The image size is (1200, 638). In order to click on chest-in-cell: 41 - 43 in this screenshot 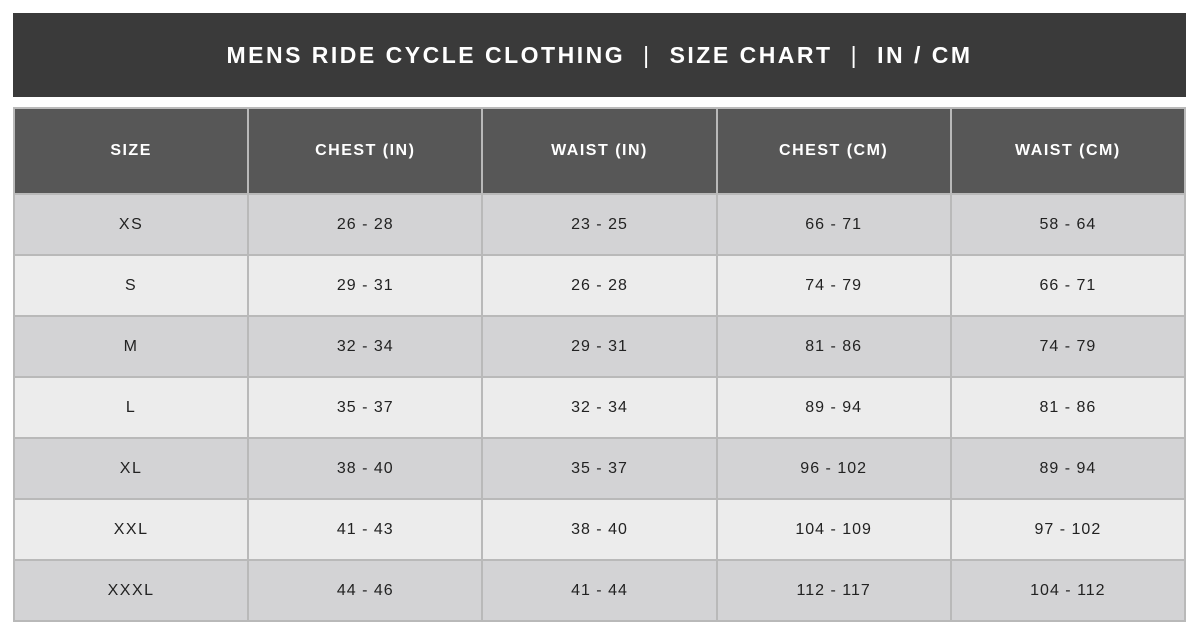, I will do `click(365, 529)`.